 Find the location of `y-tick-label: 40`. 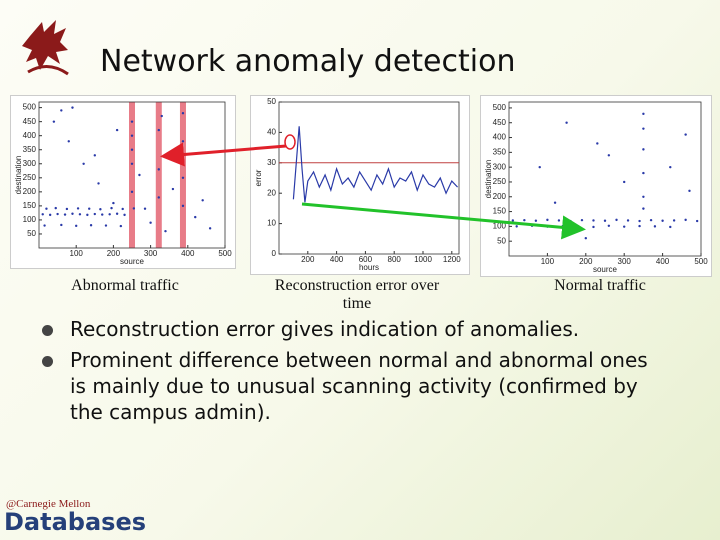

y-tick-label: 40 is located at coordinates (271, 132).